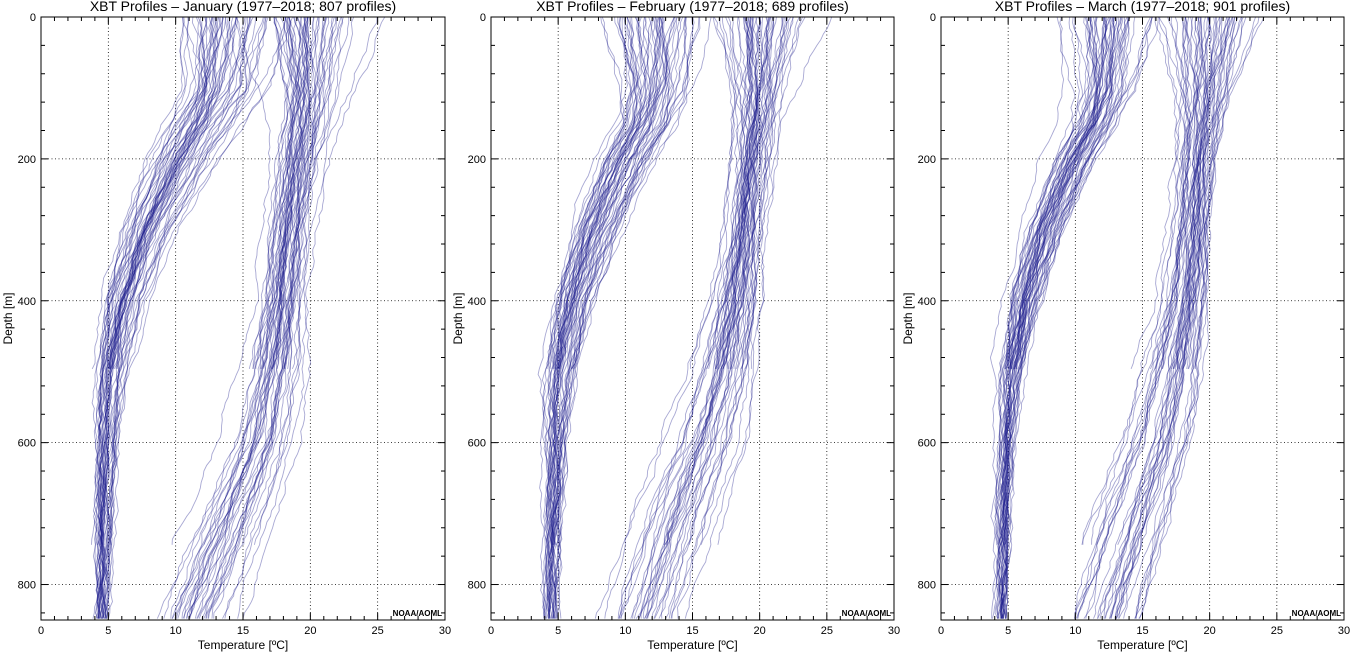 This screenshot has width=1350, height=653. What do you see at coordinates (483, 18) in the screenshot?
I see `y-tick-label: 0` at bounding box center [483, 18].